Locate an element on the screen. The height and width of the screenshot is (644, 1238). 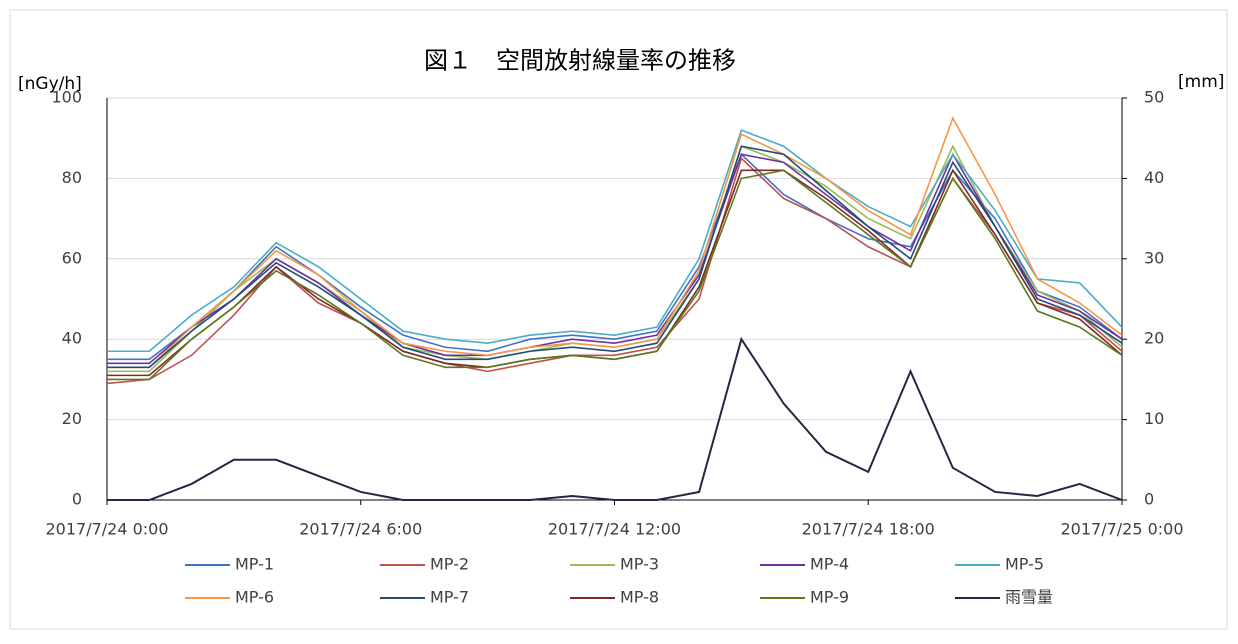
y-tick-label: 100 is located at coordinates (66, 97).